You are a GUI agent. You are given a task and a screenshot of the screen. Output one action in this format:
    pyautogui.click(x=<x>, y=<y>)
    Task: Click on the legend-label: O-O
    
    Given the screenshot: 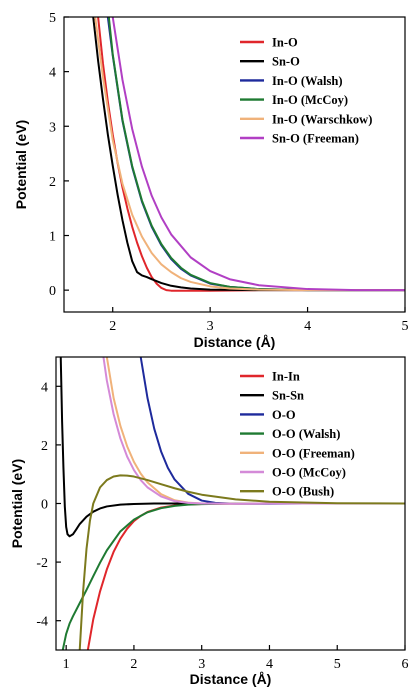 What is the action you would take?
    pyautogui.click(x=284, y=415)
    